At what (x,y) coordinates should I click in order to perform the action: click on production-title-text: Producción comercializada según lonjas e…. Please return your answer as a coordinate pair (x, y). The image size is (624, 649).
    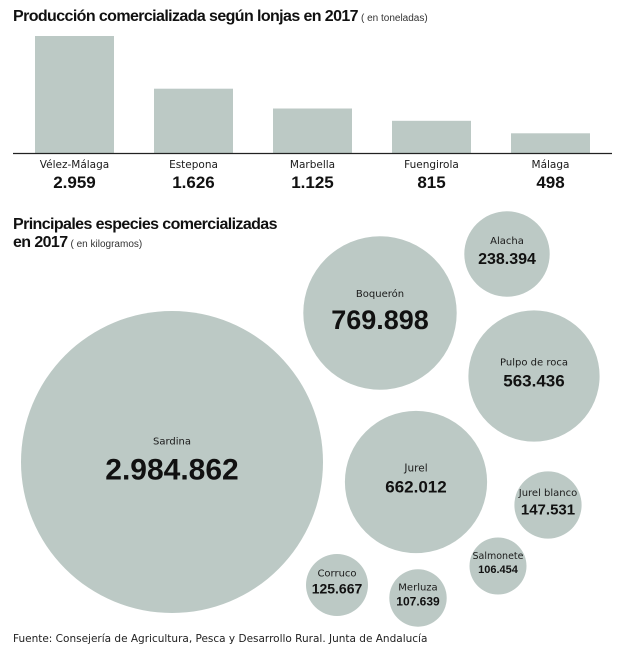
    Looking at the image, I should click on (186, 16).